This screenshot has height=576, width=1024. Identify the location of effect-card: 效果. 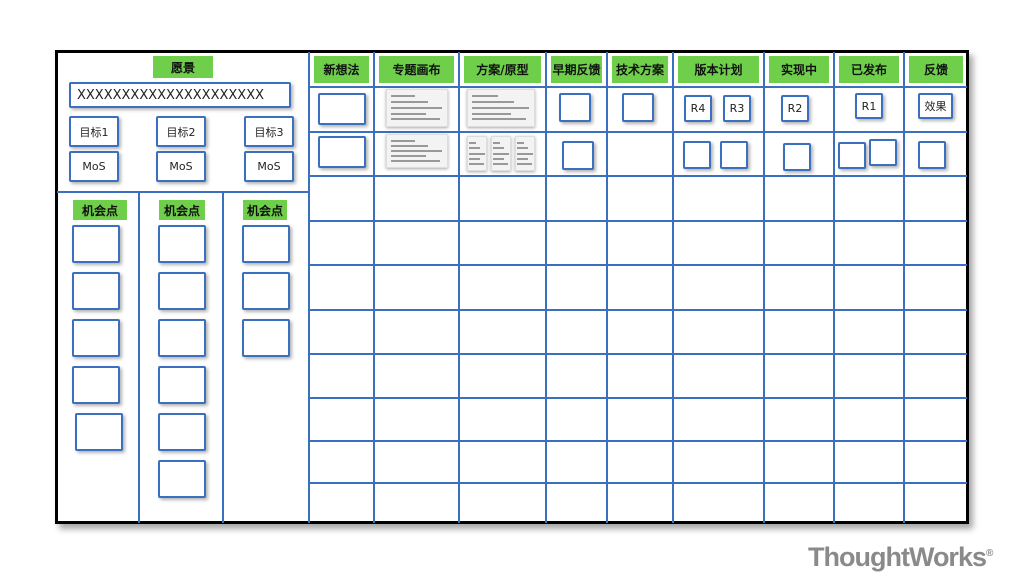
(935, 106).